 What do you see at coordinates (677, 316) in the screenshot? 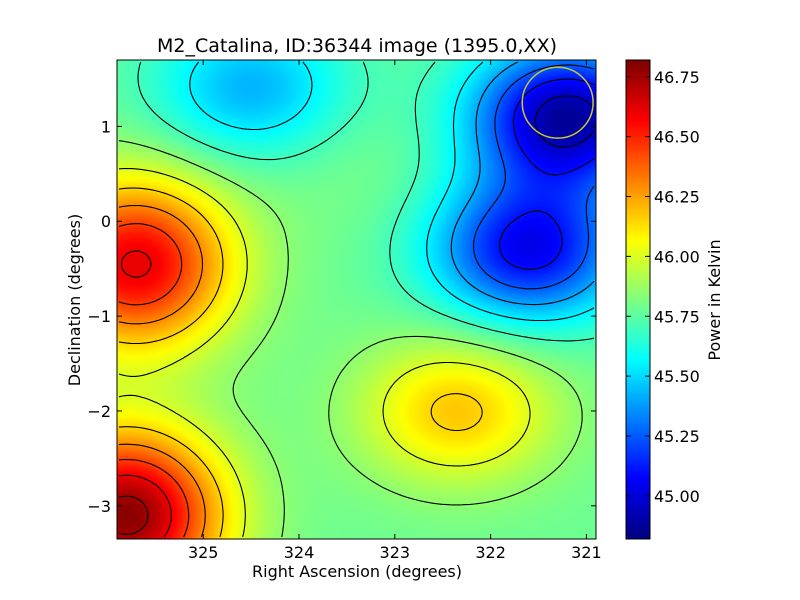
I see `colorbar-tick-label: 45.75` at bounding box center [677, 316].